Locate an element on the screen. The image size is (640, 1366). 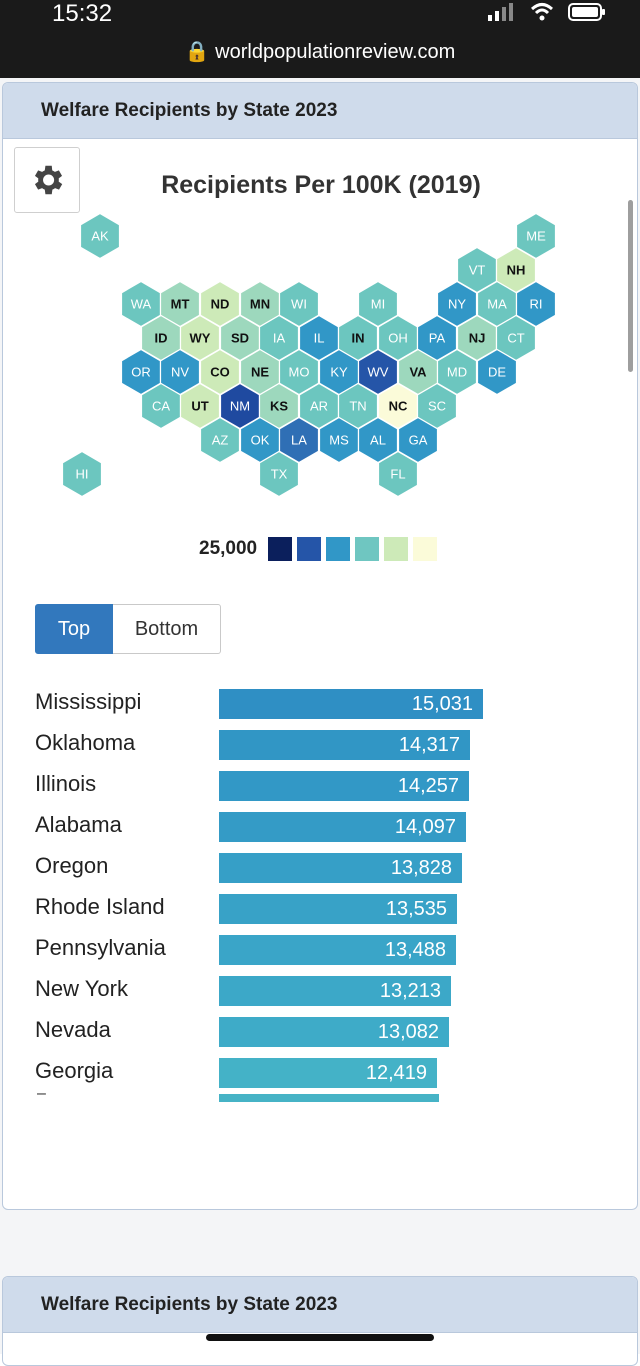
ranking-row: Illinois 14,257 is located at coordinates (320, 789).